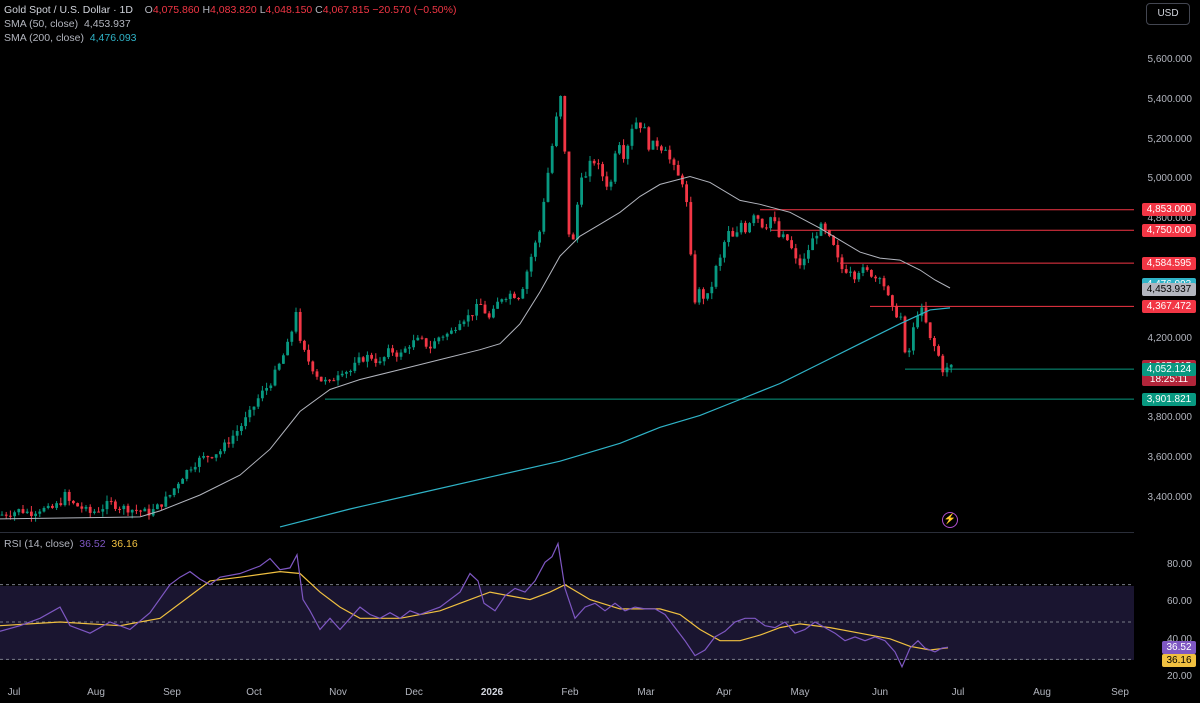 Image resolution: width=1200 pixels, height=703 pixels. Describe the element at coordinates (800, 692) in the screenshot. I see `x-tick-label: May` at that location.